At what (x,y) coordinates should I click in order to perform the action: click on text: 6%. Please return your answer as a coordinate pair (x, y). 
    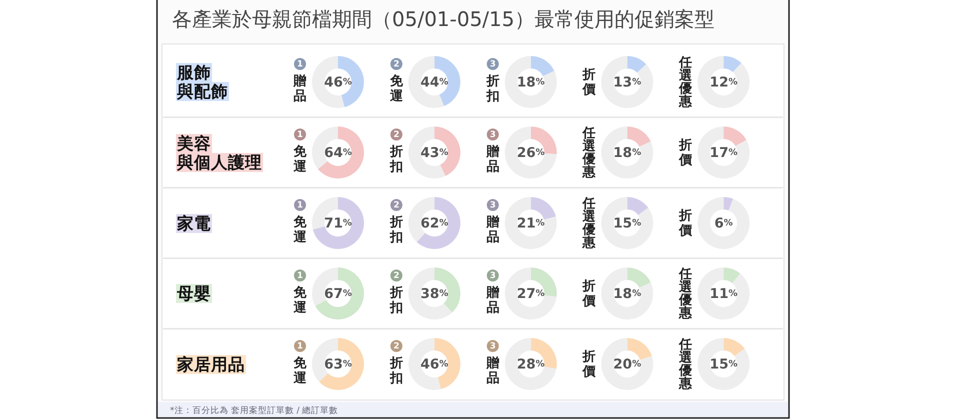
    Looking at the image, I should click on (723, 224).